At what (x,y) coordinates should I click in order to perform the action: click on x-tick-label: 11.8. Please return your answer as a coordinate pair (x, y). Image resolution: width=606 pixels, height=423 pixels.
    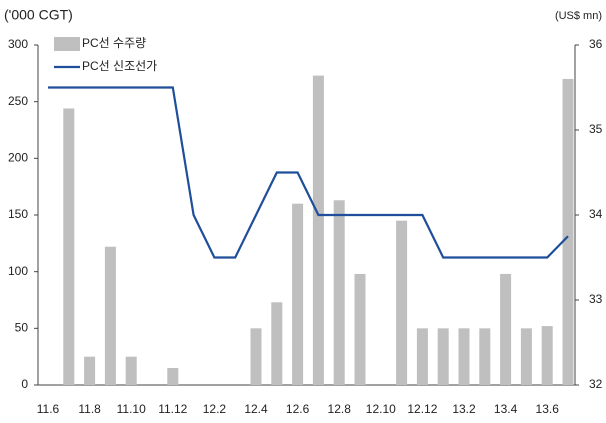
    Looking at the image, I should click on (89, 409).